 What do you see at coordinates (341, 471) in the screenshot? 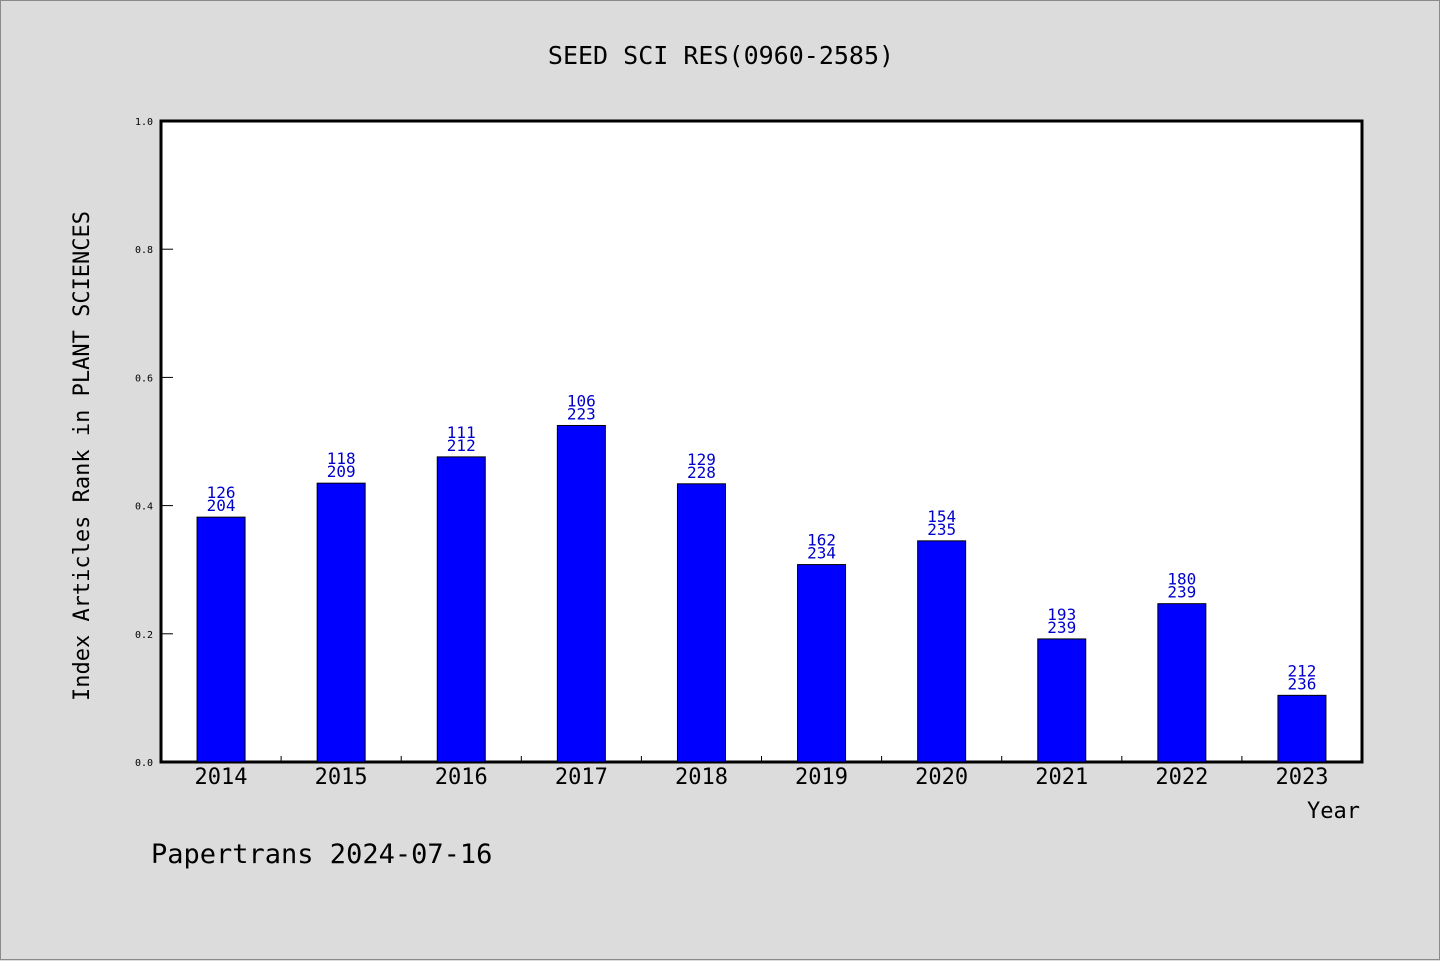
I see `total-label: 209` at bounding box center [341, 471].